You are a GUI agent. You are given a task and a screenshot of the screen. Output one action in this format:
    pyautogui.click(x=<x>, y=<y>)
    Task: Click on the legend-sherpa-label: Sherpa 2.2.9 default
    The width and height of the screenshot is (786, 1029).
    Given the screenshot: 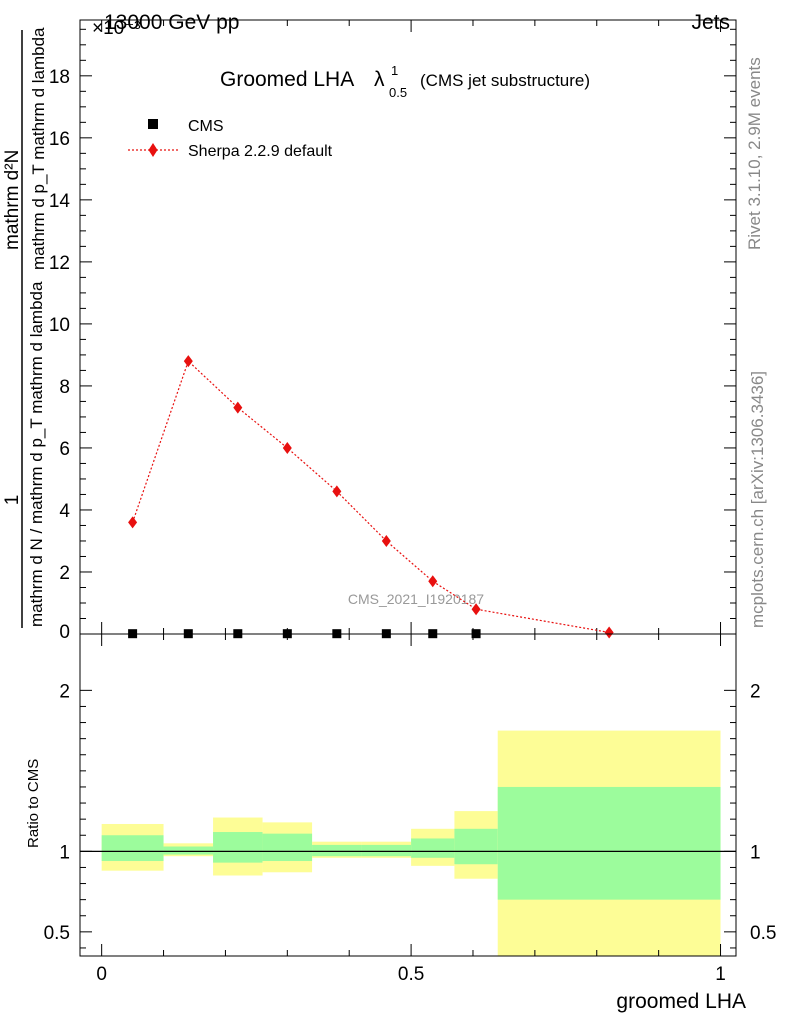 What is the action you would take?
    pyautogui.click(x=260, y=151)
    